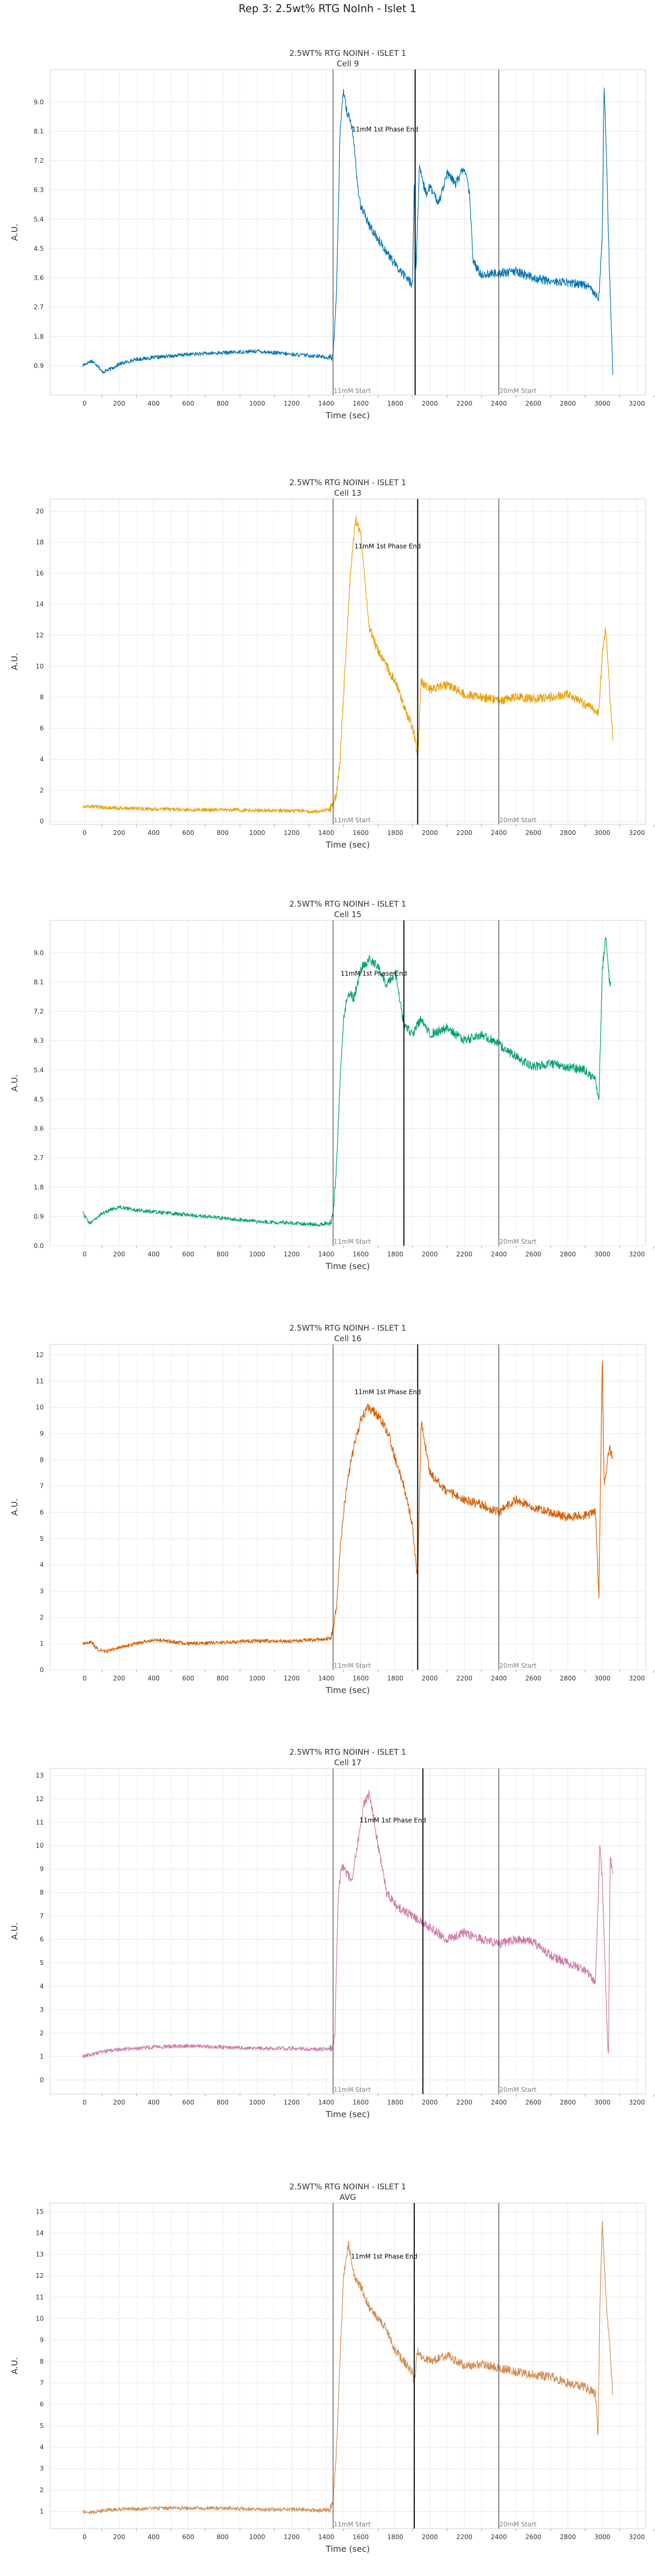 The width and height of the screenshot is (655, 2576). Describe the element at coordinates (40, 2254) in the screenshot. I see `y-tick-label: 13` at that location.